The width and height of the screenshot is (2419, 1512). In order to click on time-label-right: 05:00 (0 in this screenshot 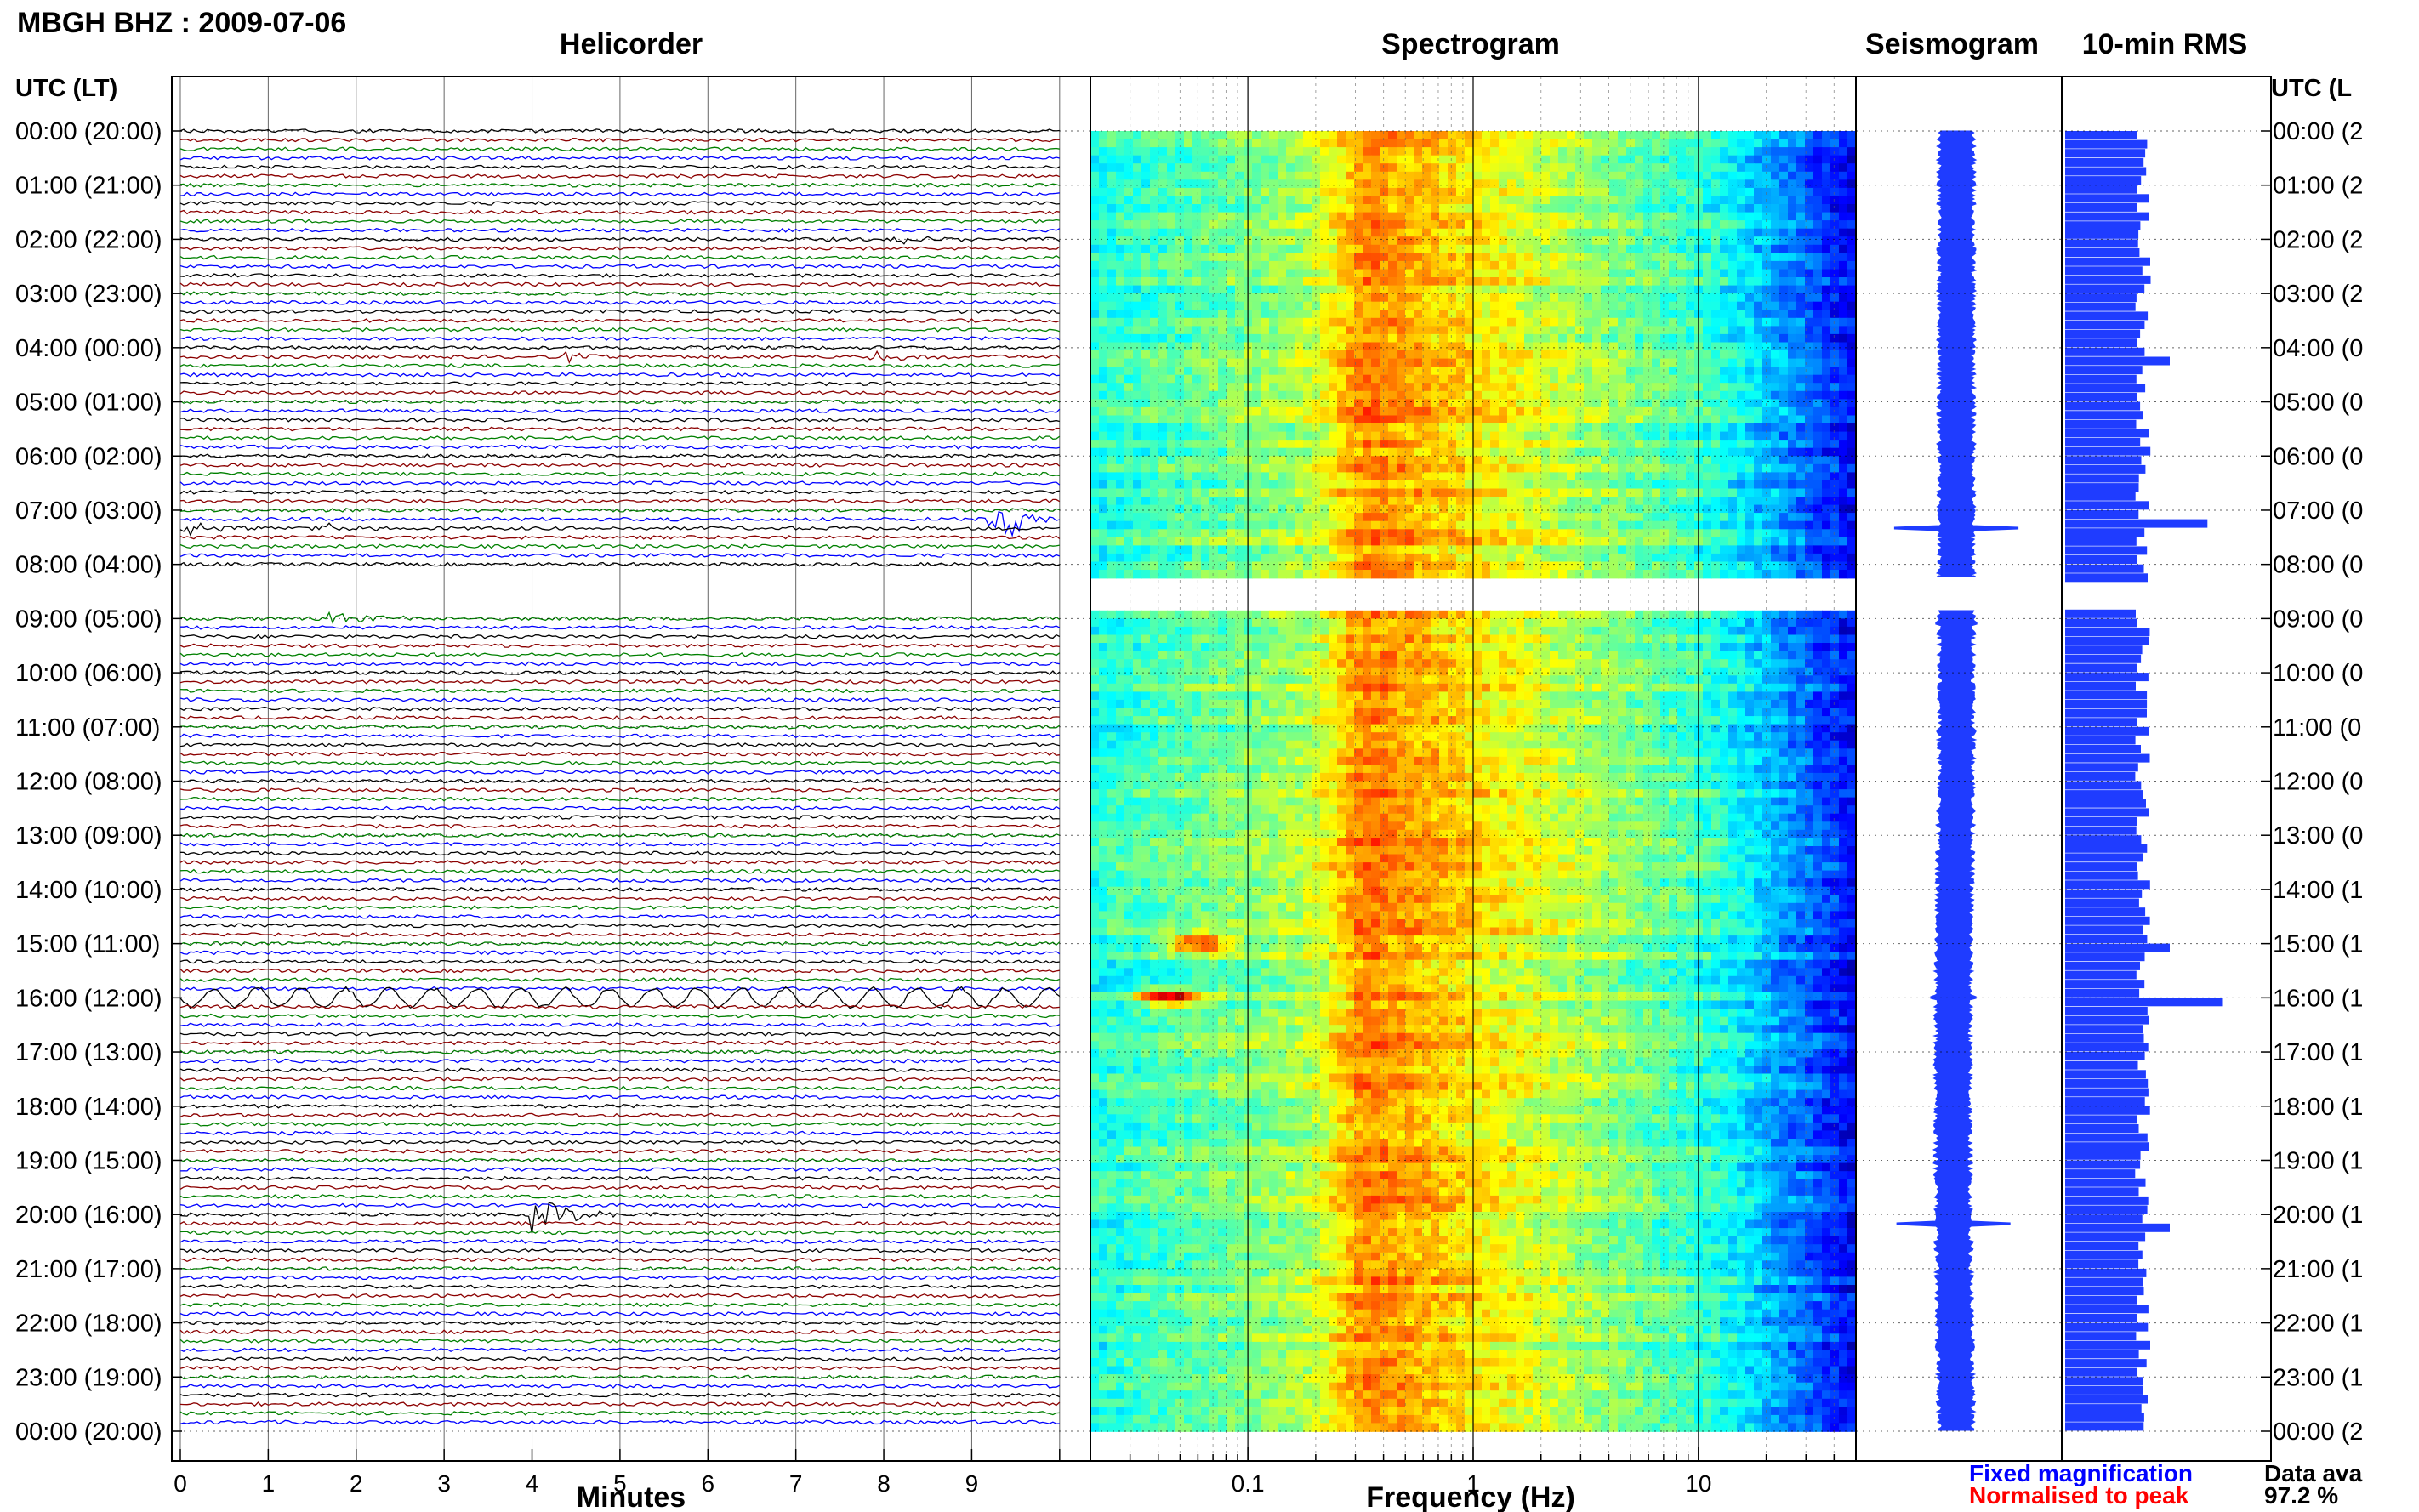, I will do `click(2318, 403)`.